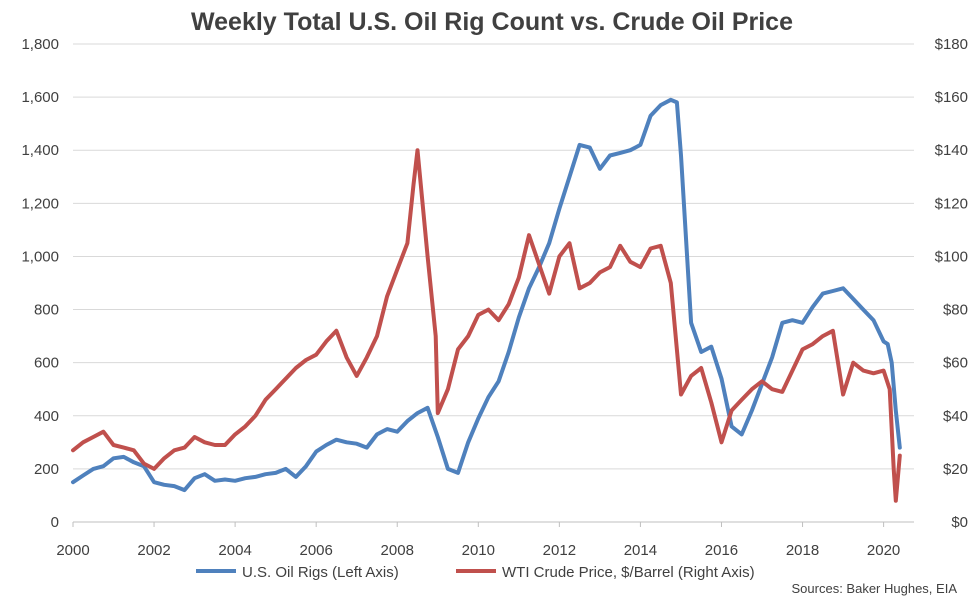  What do you see at coordinates (955, 416) in the screenshot?
I see `y-right-tick-label: $40` at bounding box center [955, 416].